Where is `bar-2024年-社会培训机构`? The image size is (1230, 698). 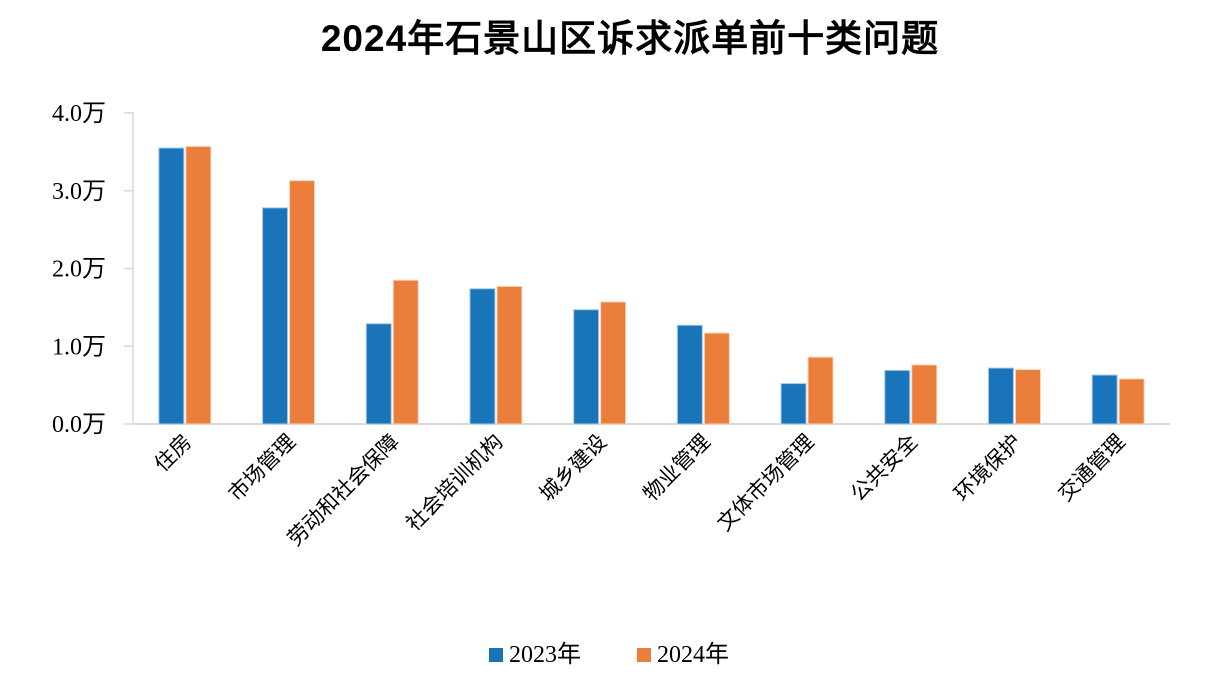
bar-2024年-社会培训机构 is located at coordinates (509, 355).